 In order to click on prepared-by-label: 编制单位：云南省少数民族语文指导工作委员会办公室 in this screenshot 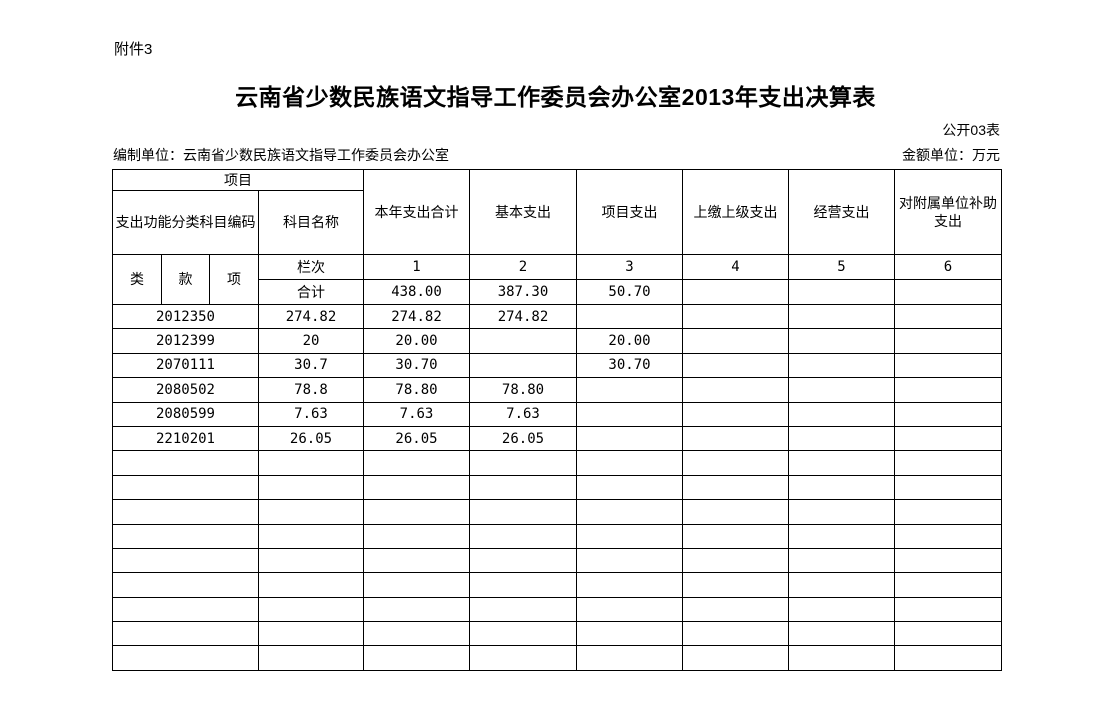, I will do `click(281, 155)`.